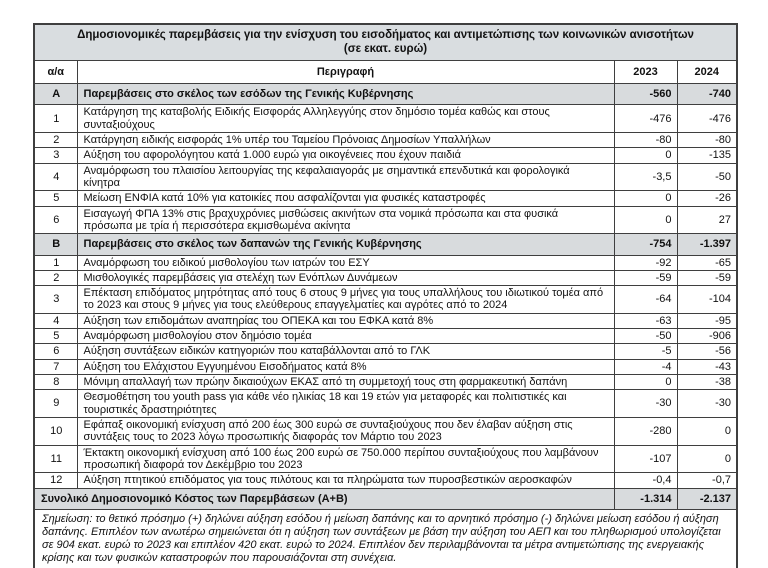  Describe the element at coordinates (345, 72) in the screenshot. I see `column-header-description: Περιγραφή` at that location.